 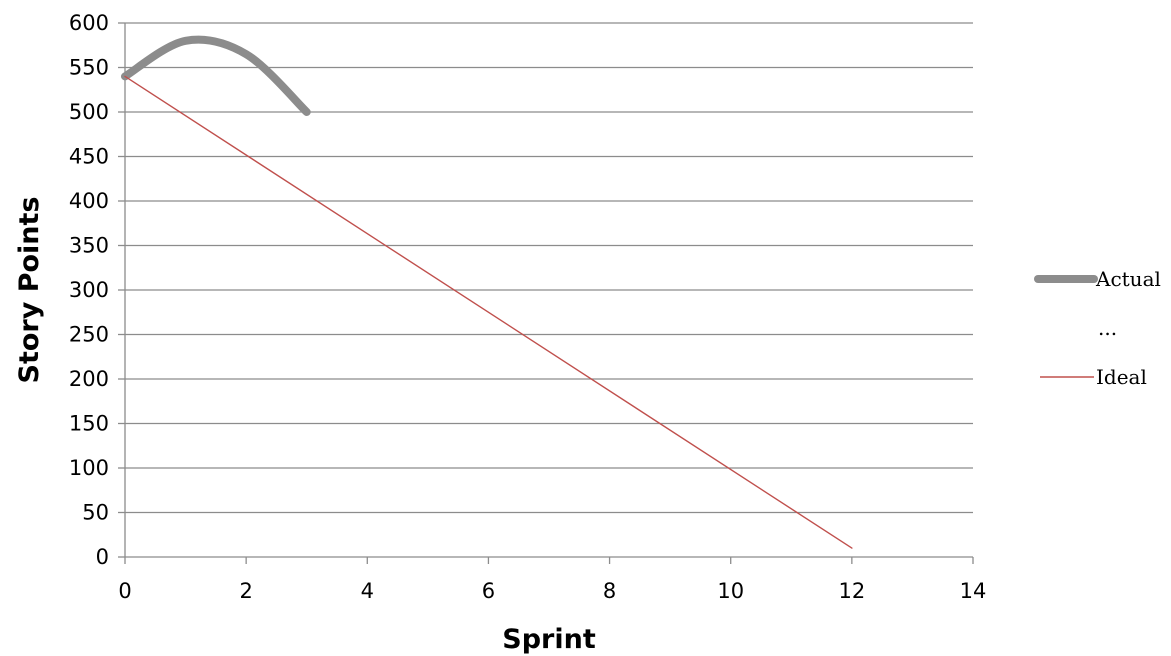 What do you see at coordinates (89, 112) in the screenshot?
I see `y-tick-label: 500` at bounding box center [89, 112].